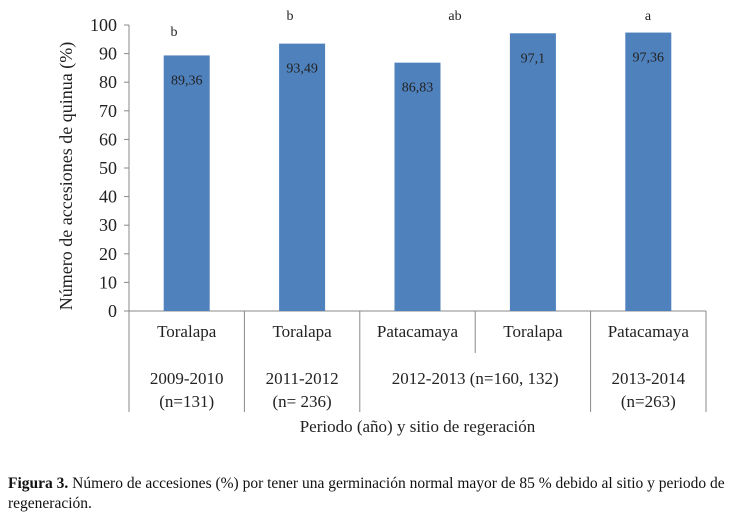  Describe the element at coordinates (302, 69) in the screenshot. I see `data-label: 93,49` at that location.